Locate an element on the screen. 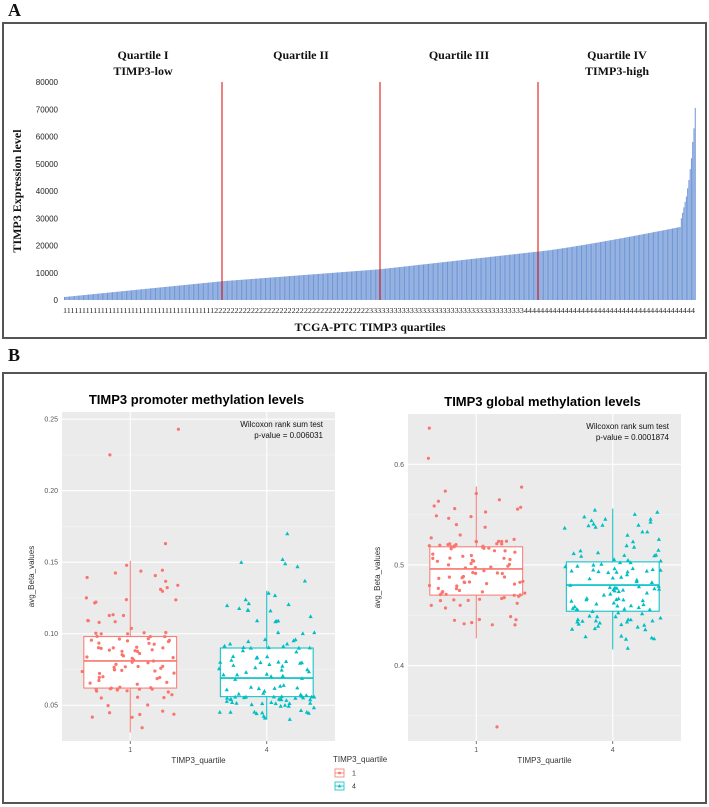  test-name-annotation: Wilcoxon rank sum test is located at coordinates (281, 424).